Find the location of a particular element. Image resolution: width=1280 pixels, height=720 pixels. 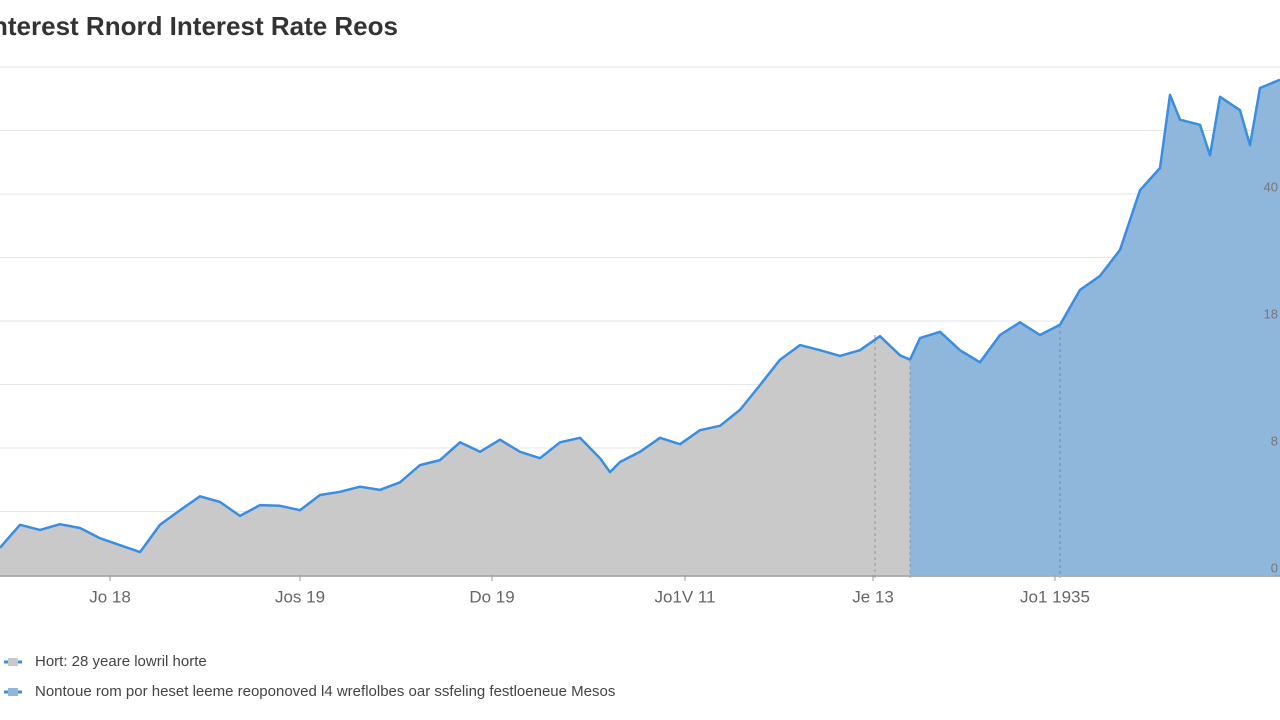

y-tick-label: 0 is located at coordinates (1274, 567).